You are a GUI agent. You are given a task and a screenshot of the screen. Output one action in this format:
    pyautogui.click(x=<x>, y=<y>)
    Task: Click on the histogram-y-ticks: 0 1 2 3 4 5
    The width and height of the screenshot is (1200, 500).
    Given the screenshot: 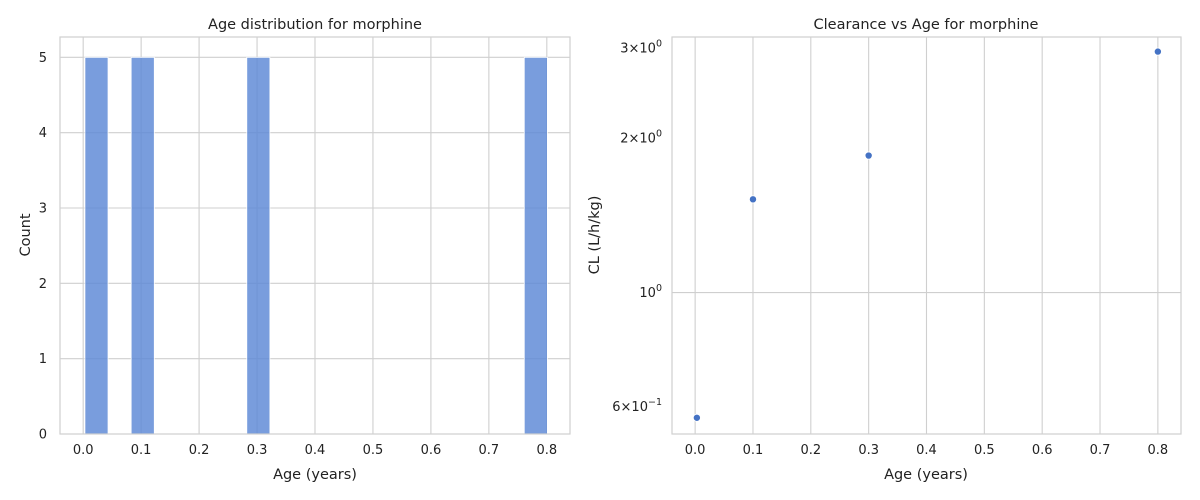 What is the action you would take?
    pyautogui.click(x=43, y=247)
    